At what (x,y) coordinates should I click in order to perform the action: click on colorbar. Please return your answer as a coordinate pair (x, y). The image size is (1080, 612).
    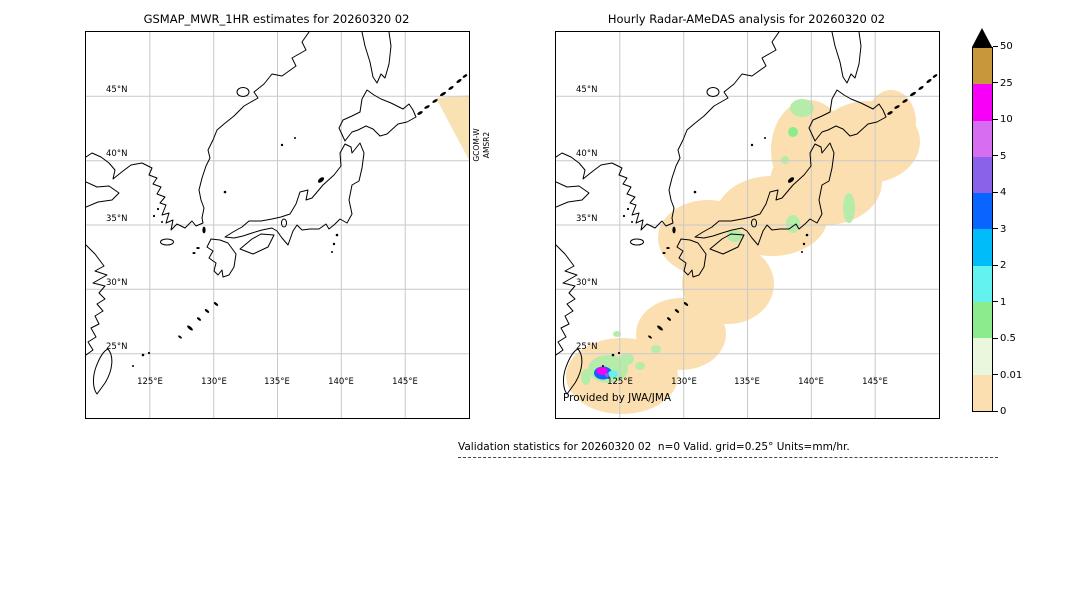
    Looking at the image, I should click on (982, 229).